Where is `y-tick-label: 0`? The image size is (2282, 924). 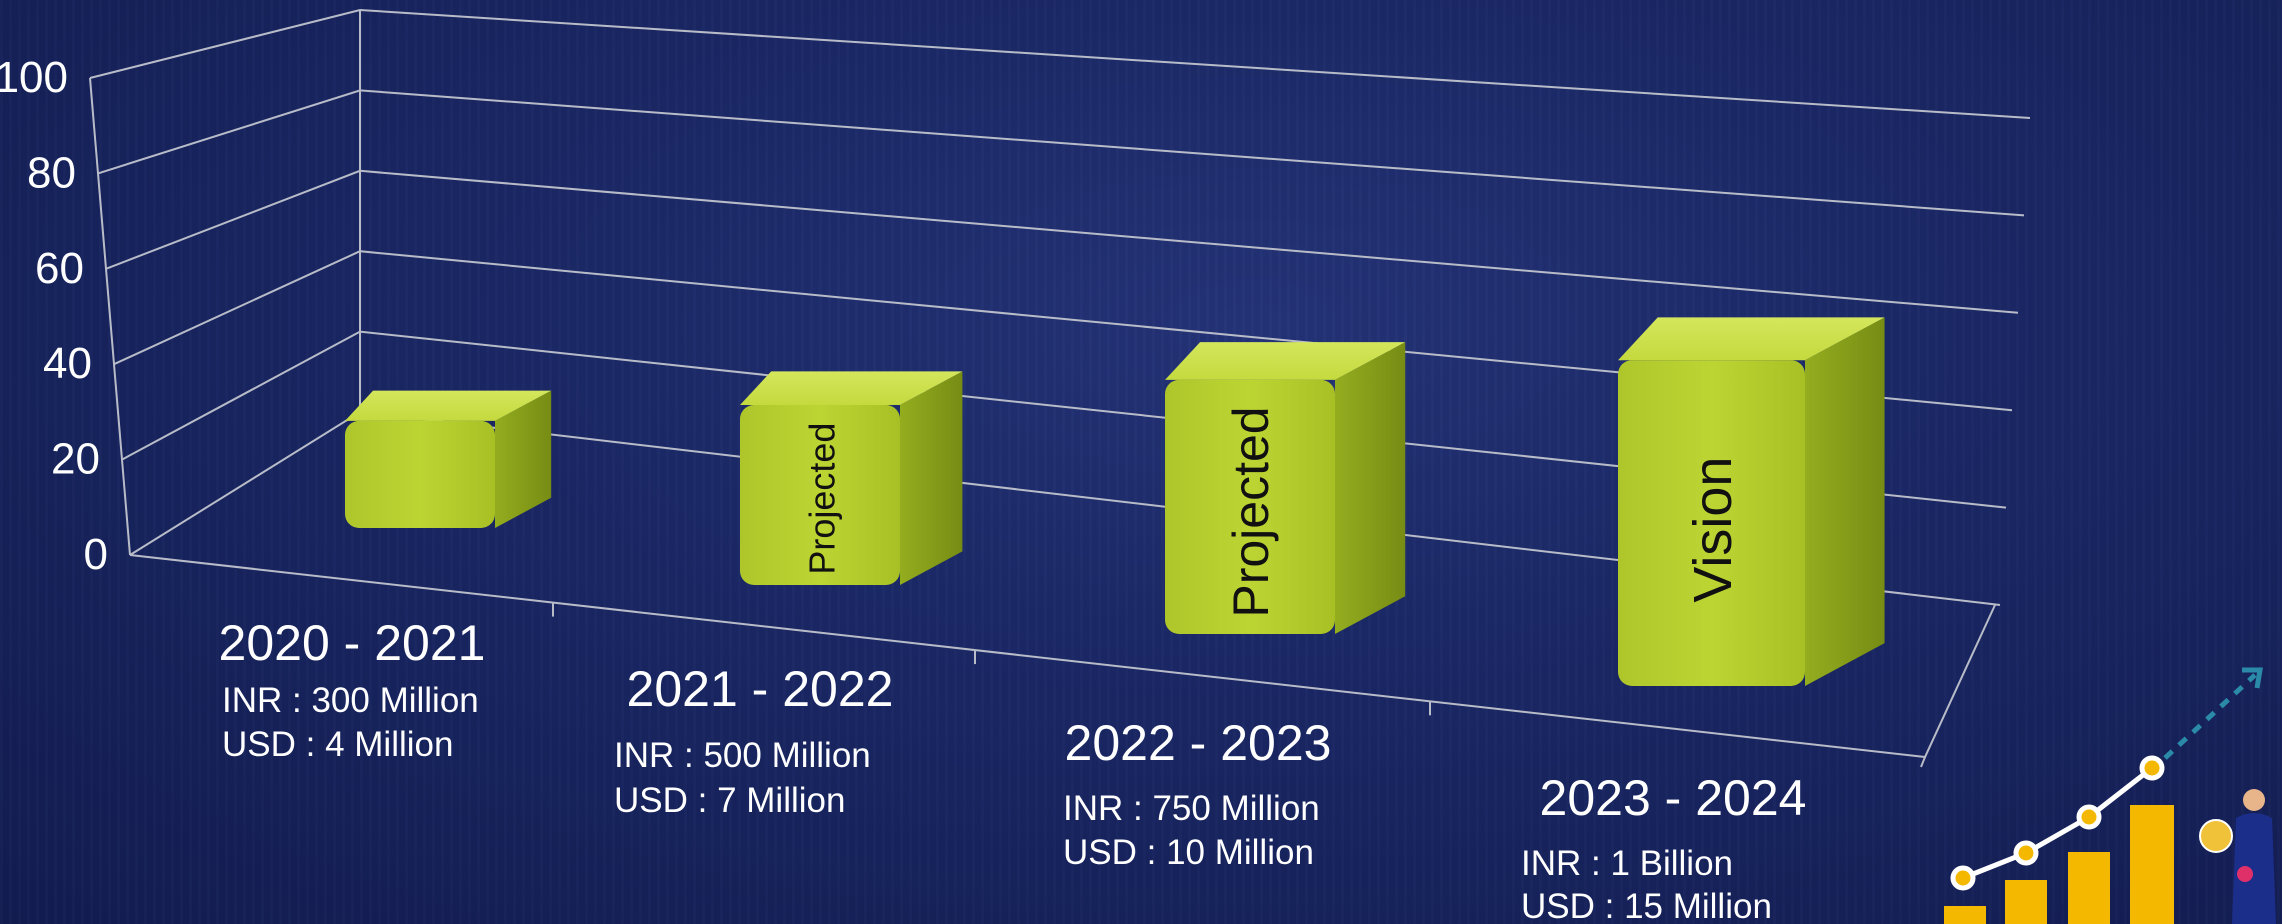
y-tick-label: 0 is located at coordinates (96, 554).